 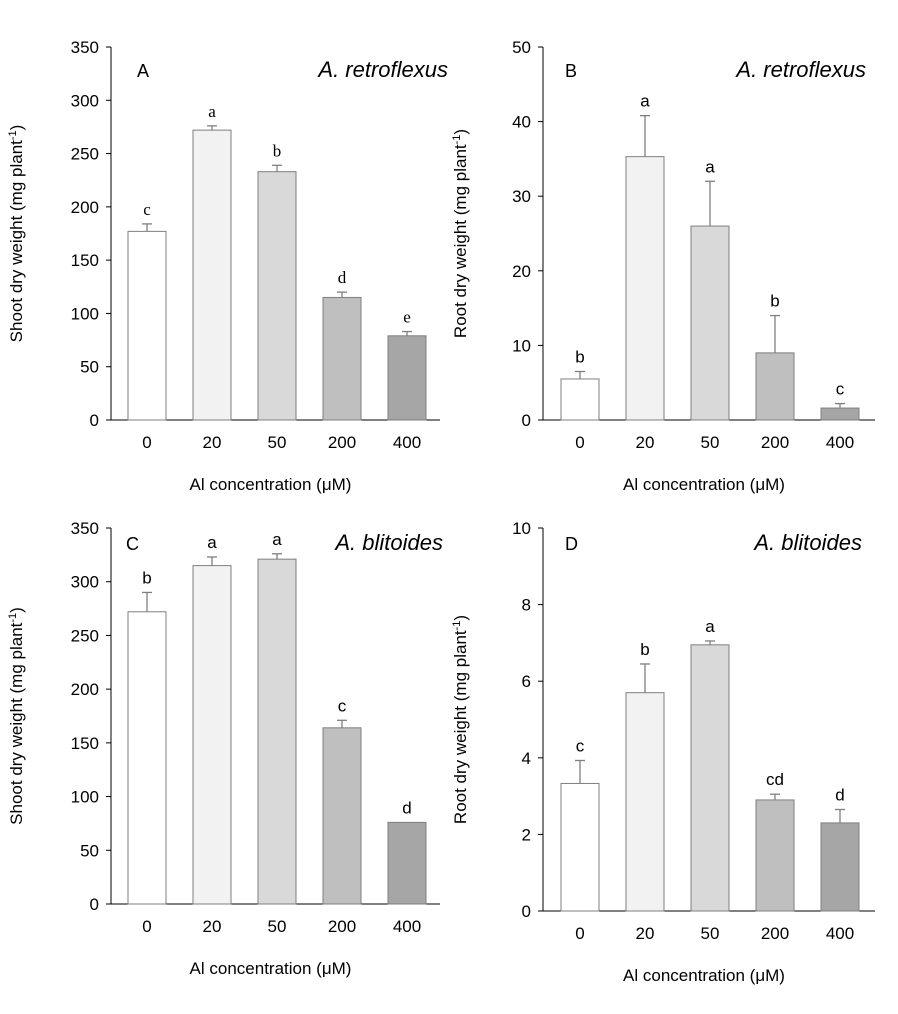 I want to click on y-tick-label: 2, so click(x=526, y=834).